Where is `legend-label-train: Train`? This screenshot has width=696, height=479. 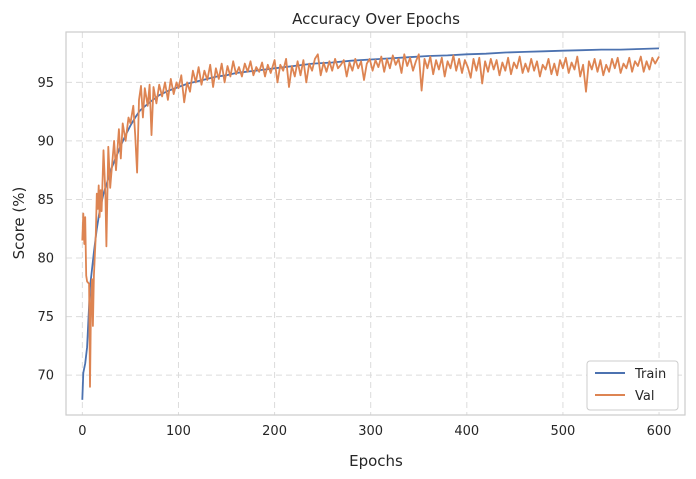 legend-label-train: Train is located at coordinates (650, 374).